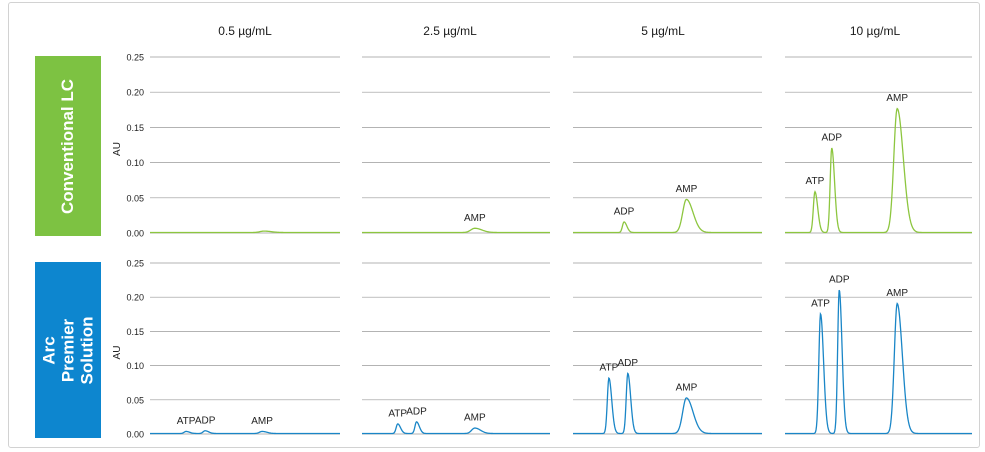 This screenshot has height=452, width=985. Describe the element at coordinates (68, 146) in the screenshot. I see `row-label-conventional-lc: Conventional LC` at that location.